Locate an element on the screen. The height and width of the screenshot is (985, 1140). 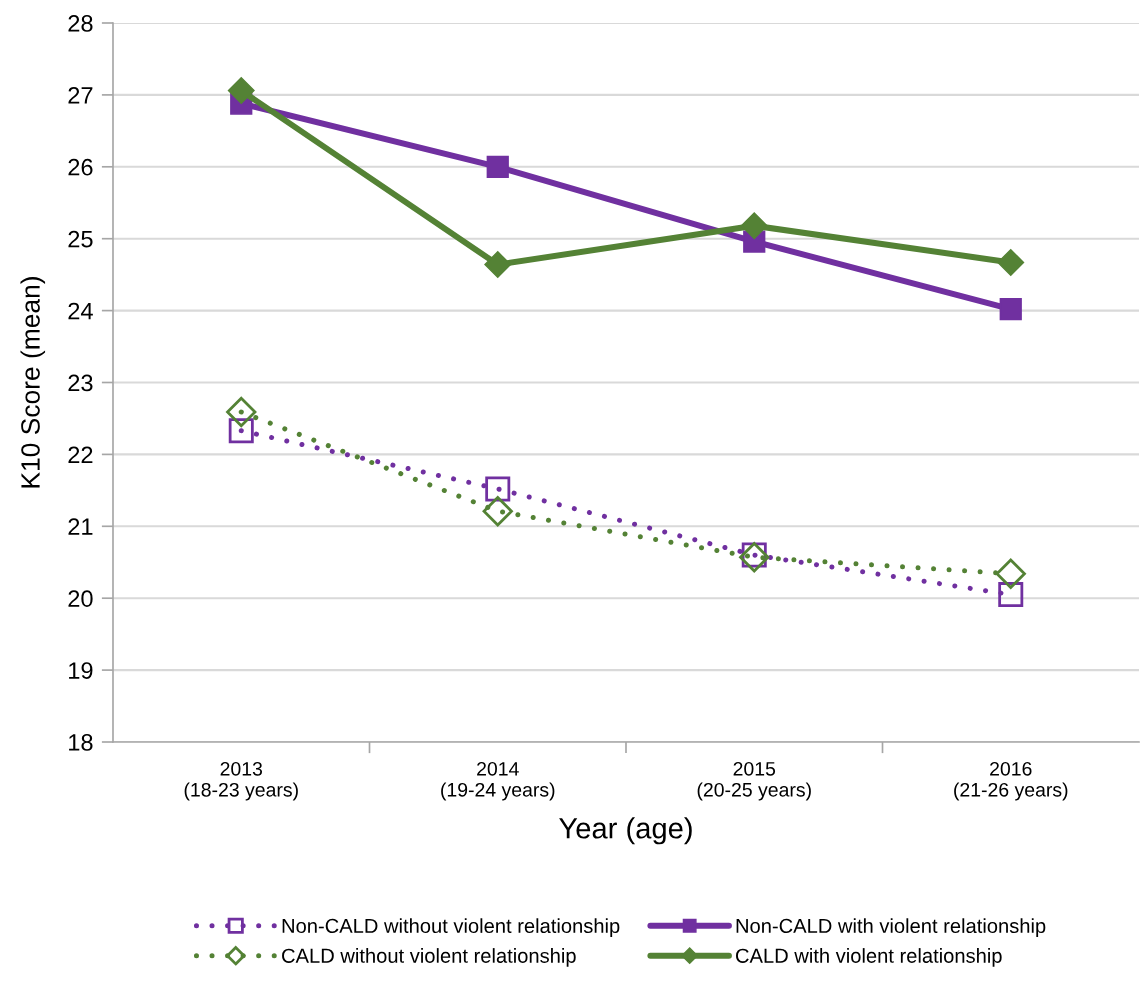
legend-label: CALD with violent relationship is located at coordinates (869, 957).